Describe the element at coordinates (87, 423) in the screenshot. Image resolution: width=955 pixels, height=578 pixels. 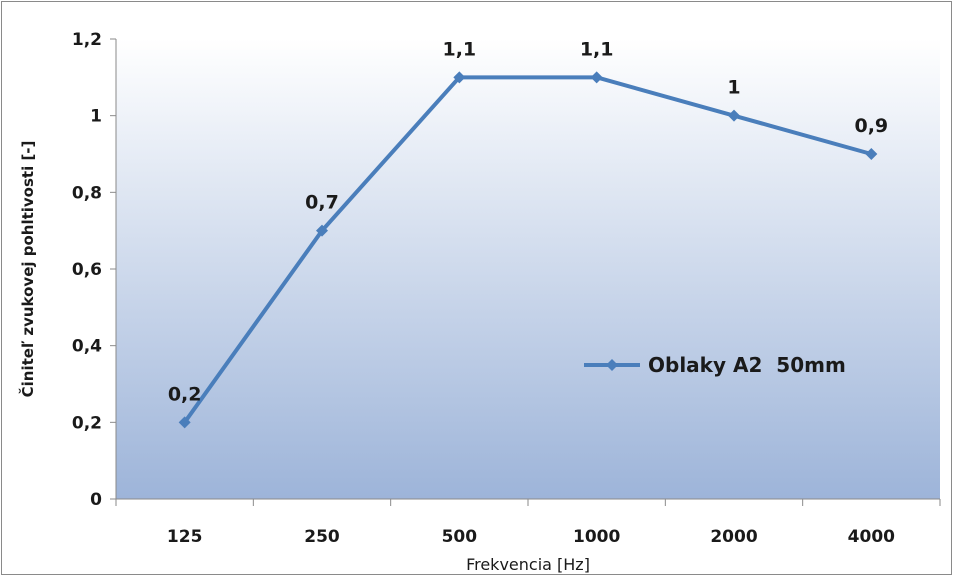
I see `y-tick-label: 0,2` at that location.